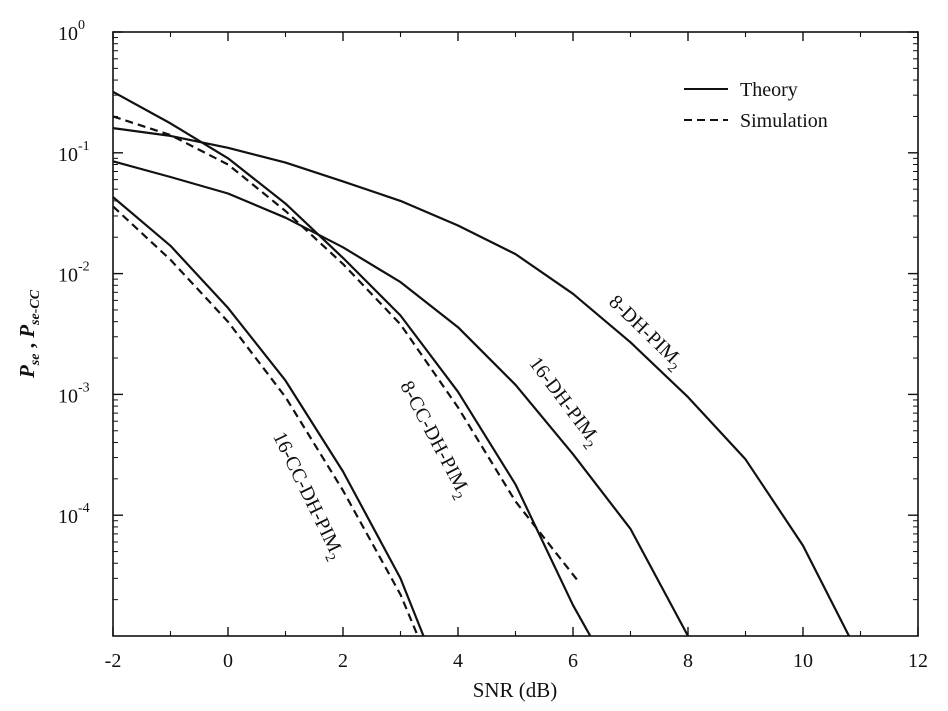  I want to click on y-axis-title-p1: P, so click(27, 372).